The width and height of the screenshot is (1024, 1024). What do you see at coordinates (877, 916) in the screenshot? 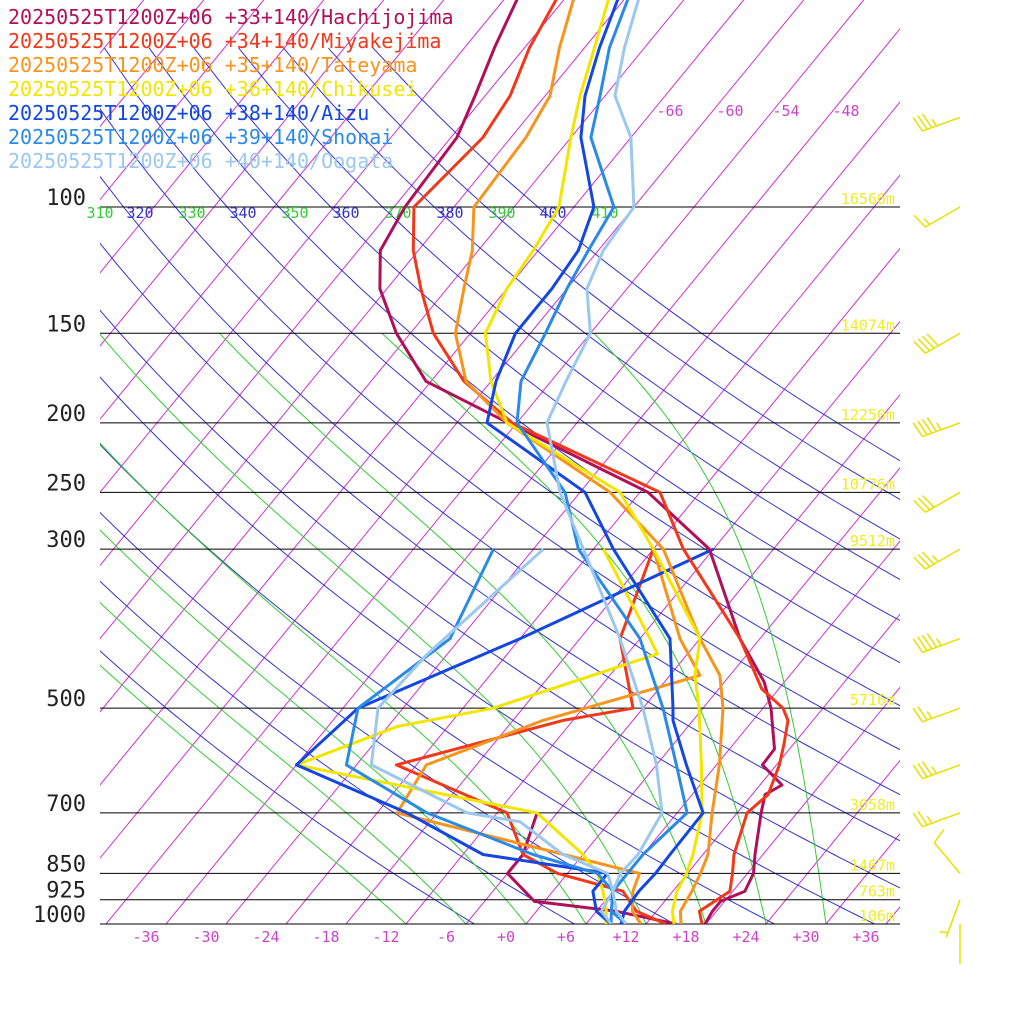
I see `height-label: 106m` at bounding box center [877, 916].